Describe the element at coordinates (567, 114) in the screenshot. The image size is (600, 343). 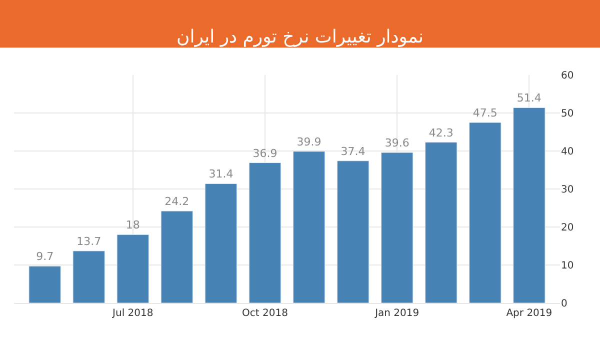
I see `y-tick-label: 50` at that location.